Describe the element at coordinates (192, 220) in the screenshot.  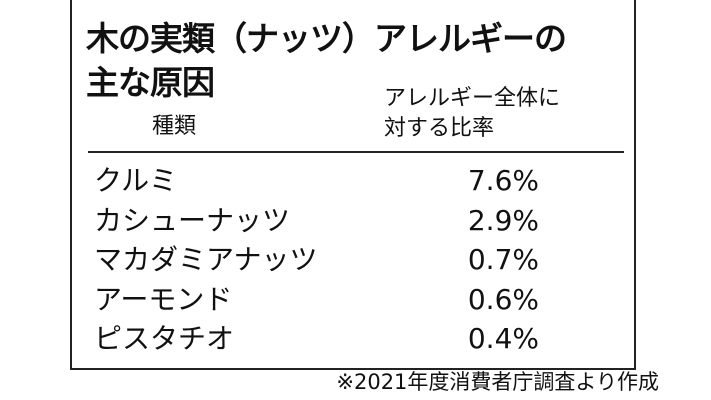
I see `row-name: カシューナッツ` at that location.